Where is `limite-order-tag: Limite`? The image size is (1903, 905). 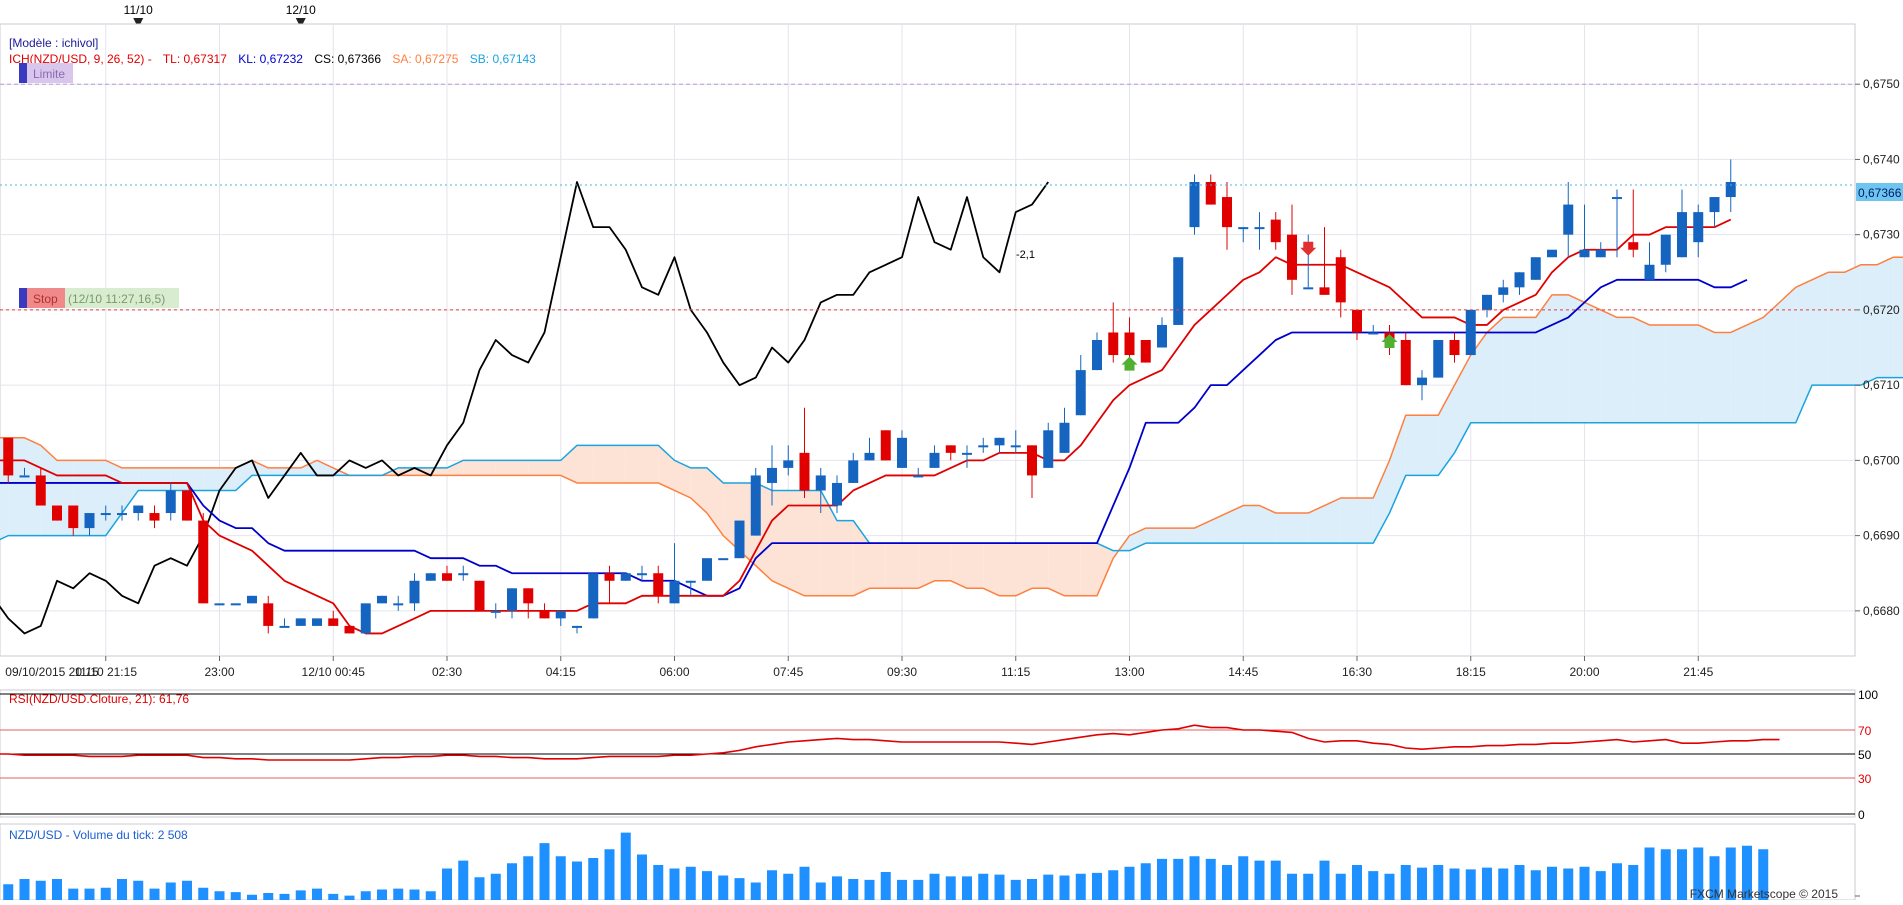
limite-order-tag: Limite is located at coordinates (46, 73).